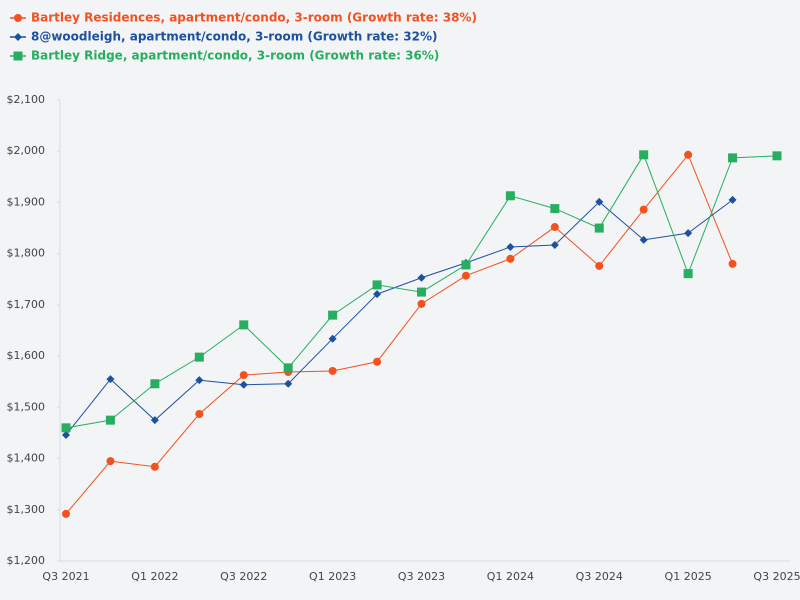 Image resolution: width=800 pixels, height=600 pixels. Describe the element at coordinates (243, 576) in the screenshot. I see `x-tick-label: Q3 2022` at that location.